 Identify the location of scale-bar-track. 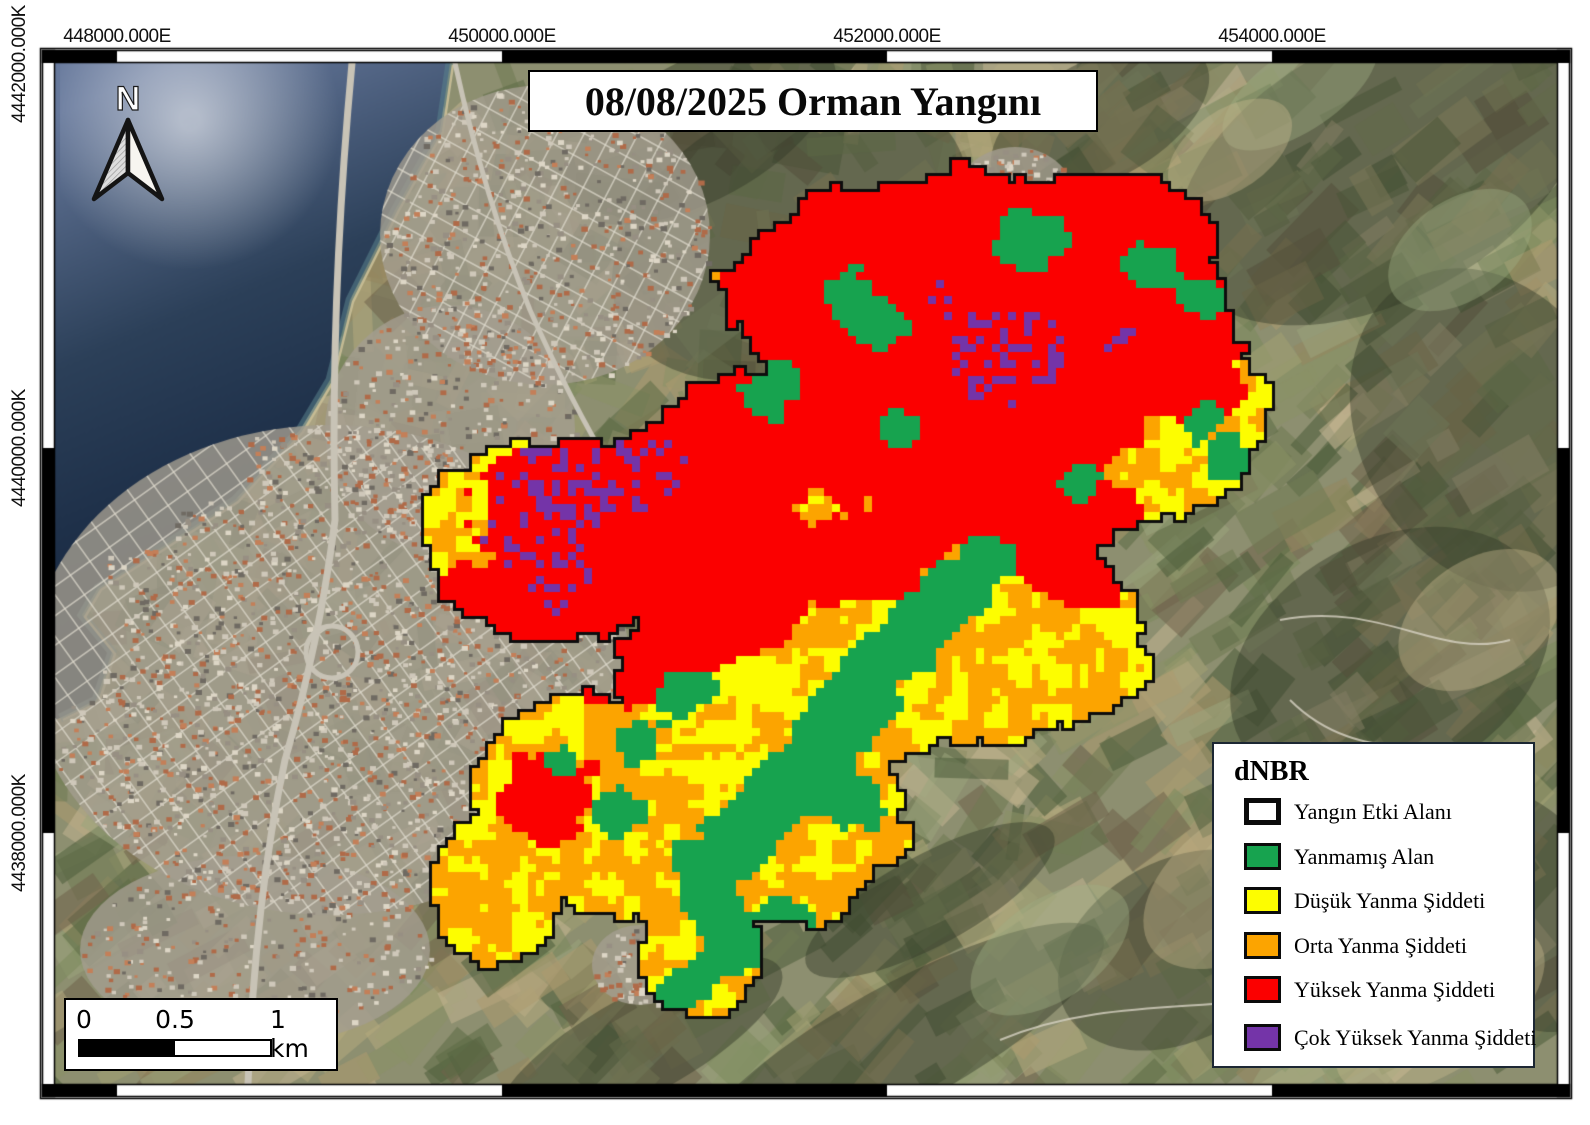
(175, 1048).